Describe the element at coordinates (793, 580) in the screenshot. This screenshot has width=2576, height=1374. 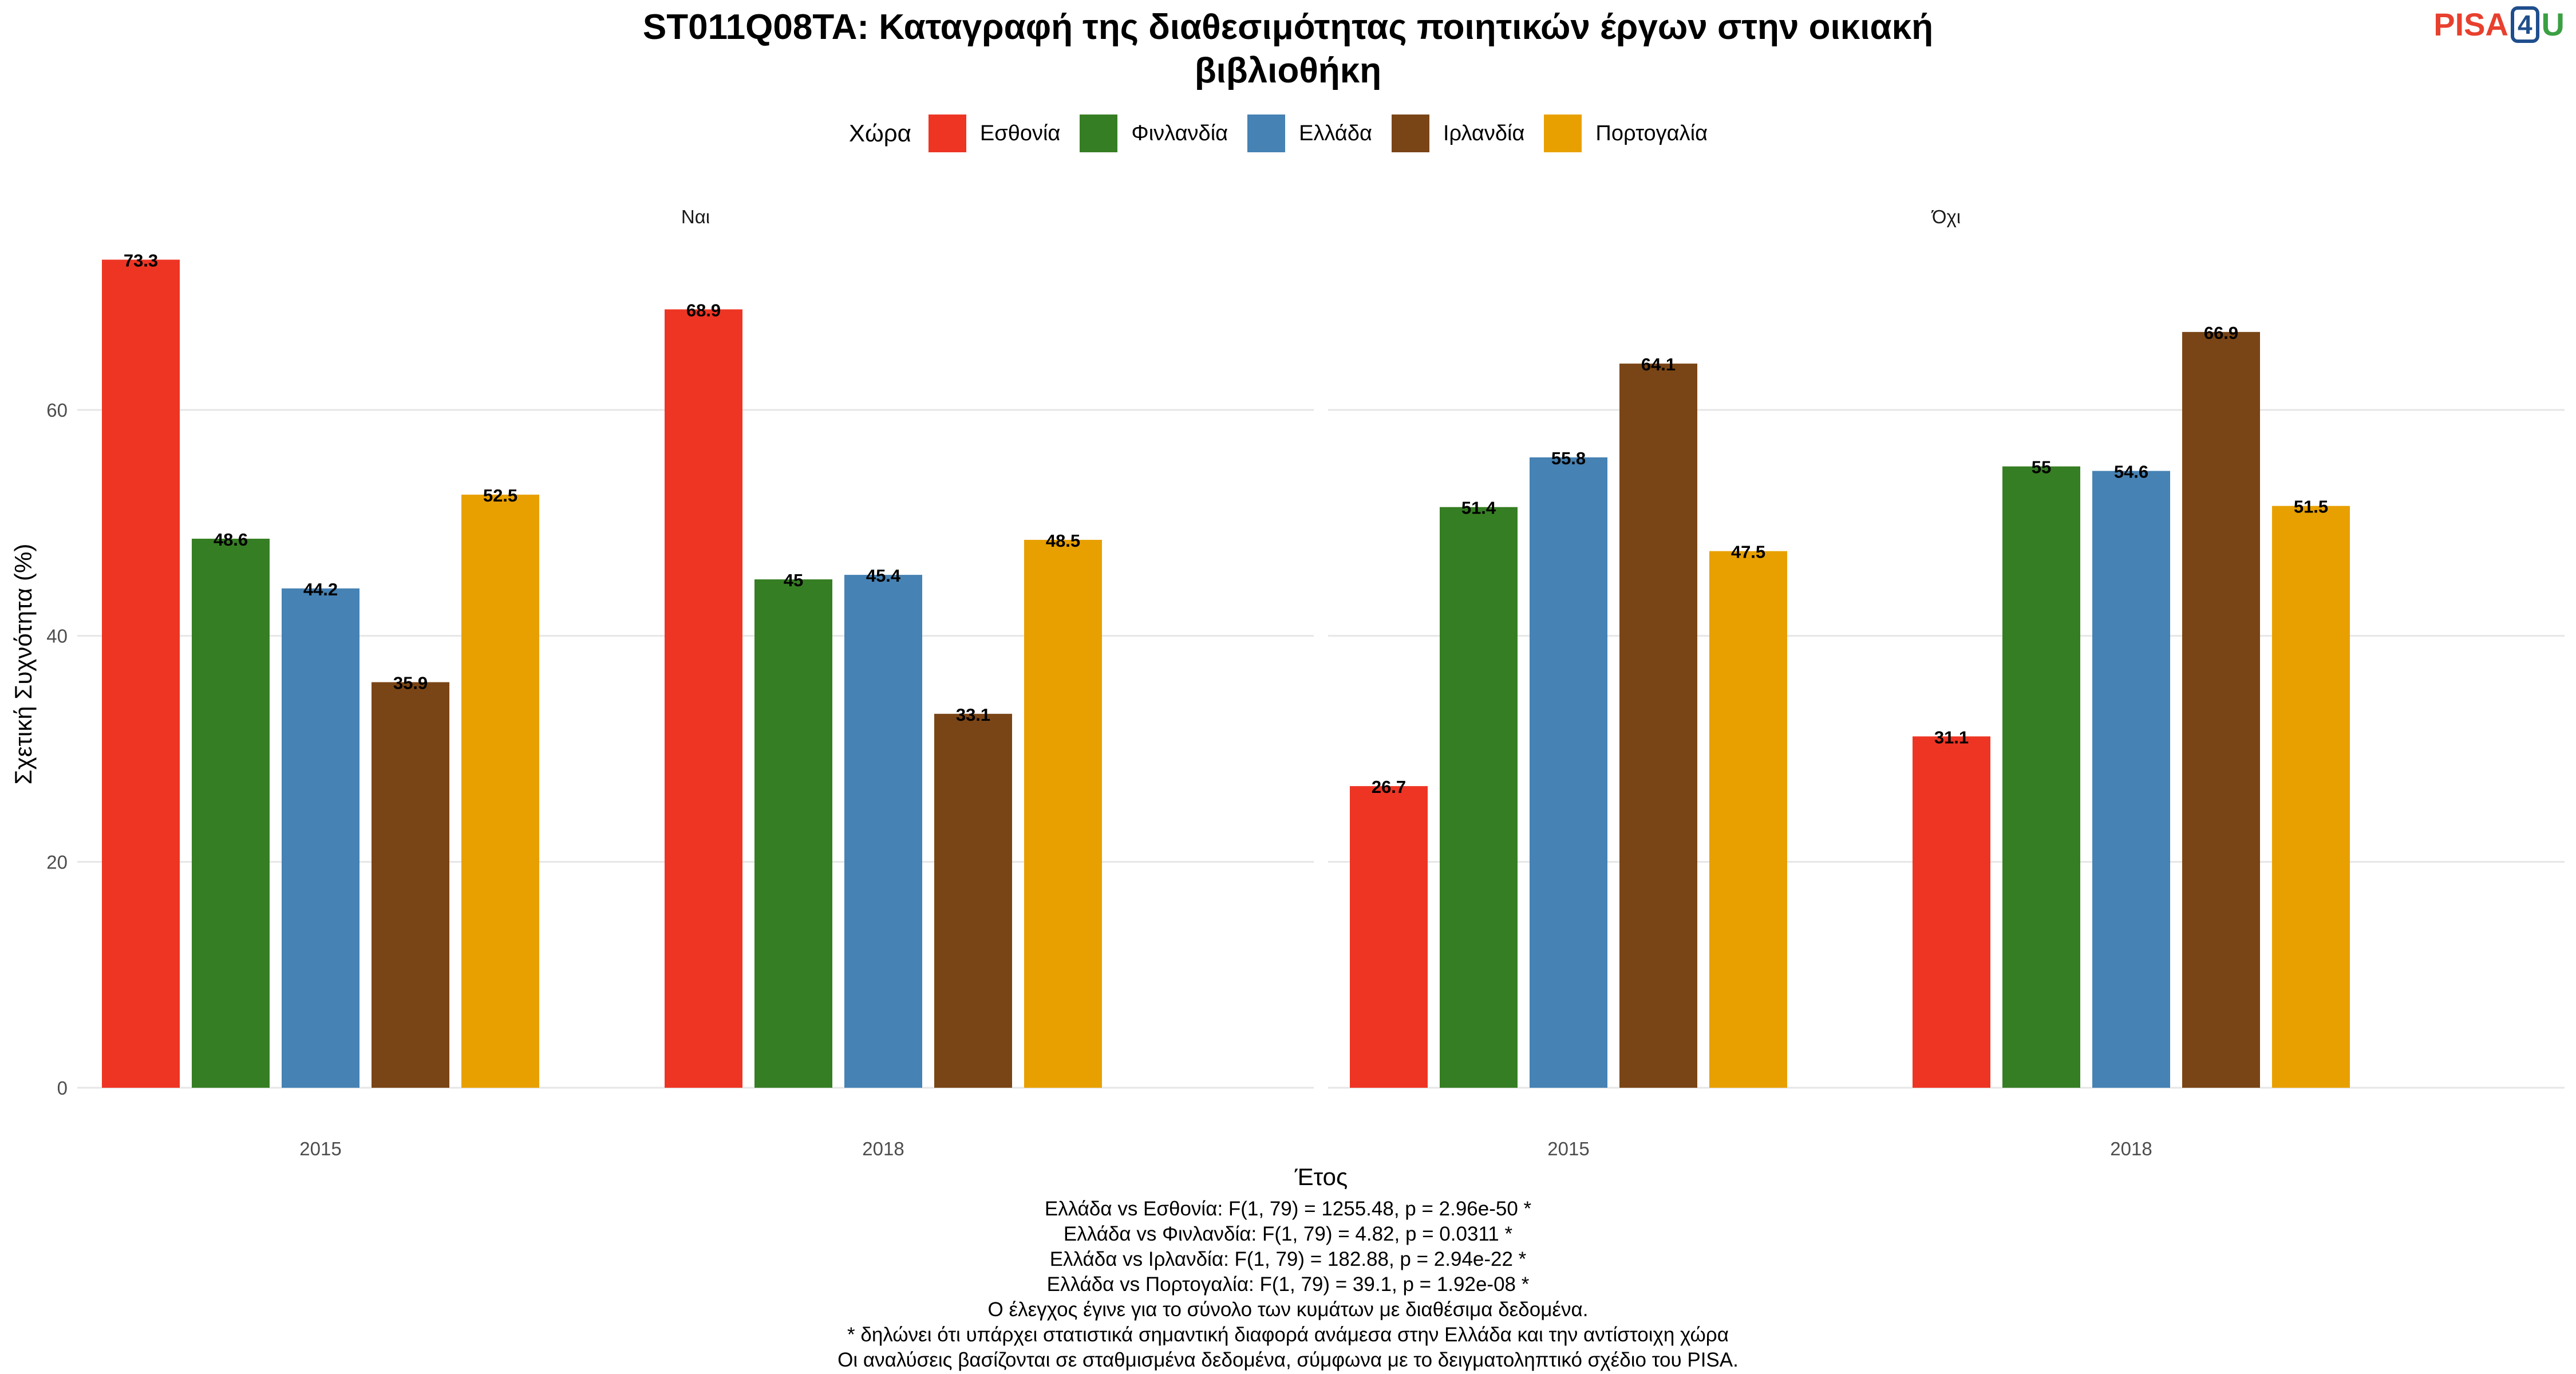
I see `bar-value-label: 45` at that location.